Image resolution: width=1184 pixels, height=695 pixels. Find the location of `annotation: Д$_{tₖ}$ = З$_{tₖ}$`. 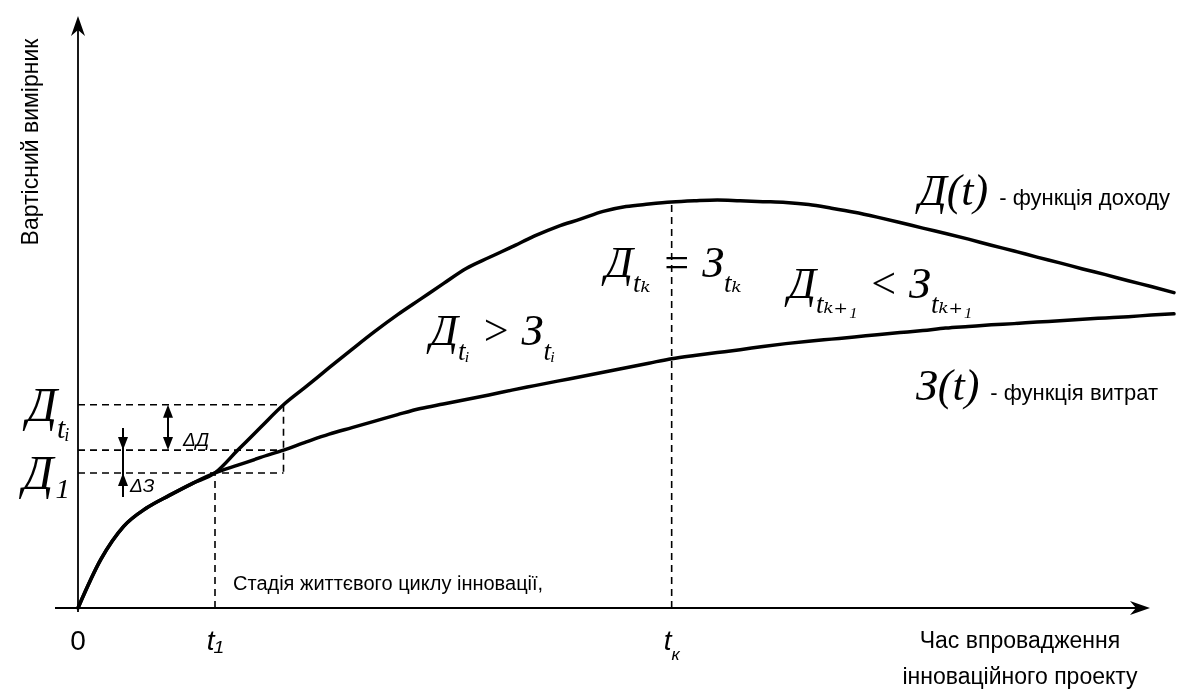

annotation: Д$_{tₖ}$ = З$_{tₖ}$ is located at coordinates (671, 268).